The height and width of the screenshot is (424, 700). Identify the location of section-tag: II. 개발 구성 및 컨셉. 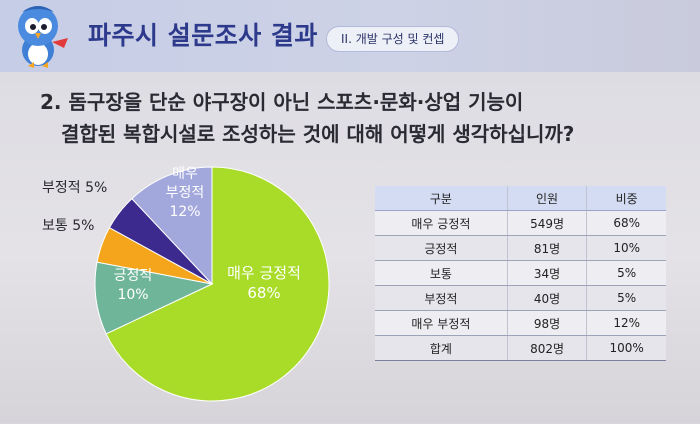
(393, 39).